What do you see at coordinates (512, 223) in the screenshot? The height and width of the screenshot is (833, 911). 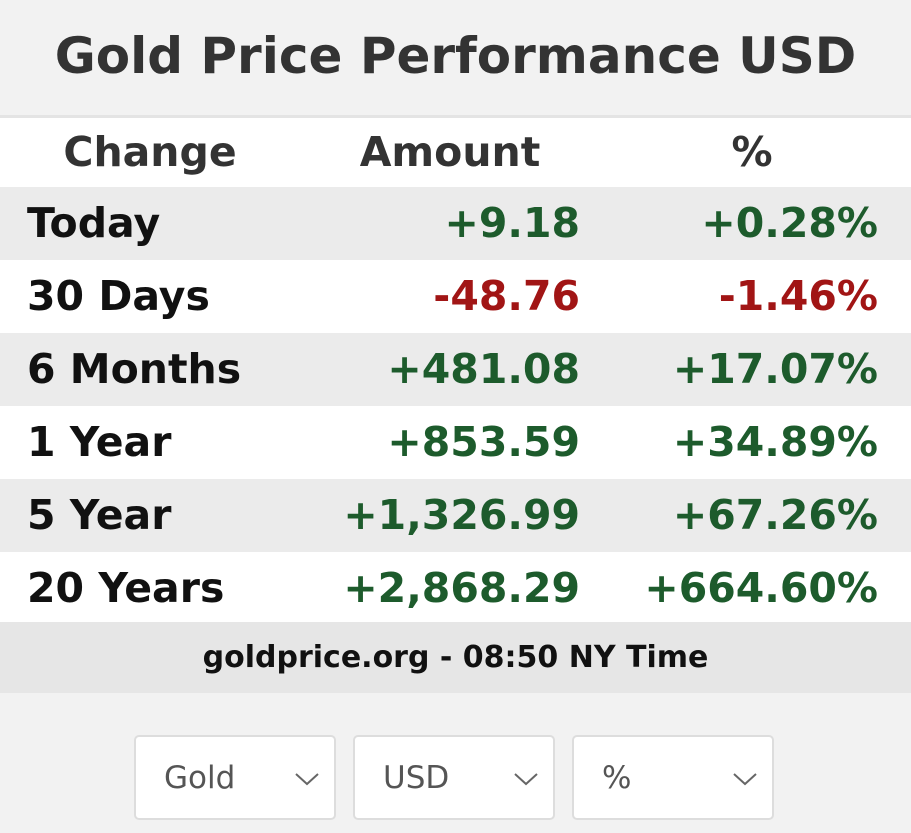 I see `amount-change: +9.18` at bounding box center [512, 223].